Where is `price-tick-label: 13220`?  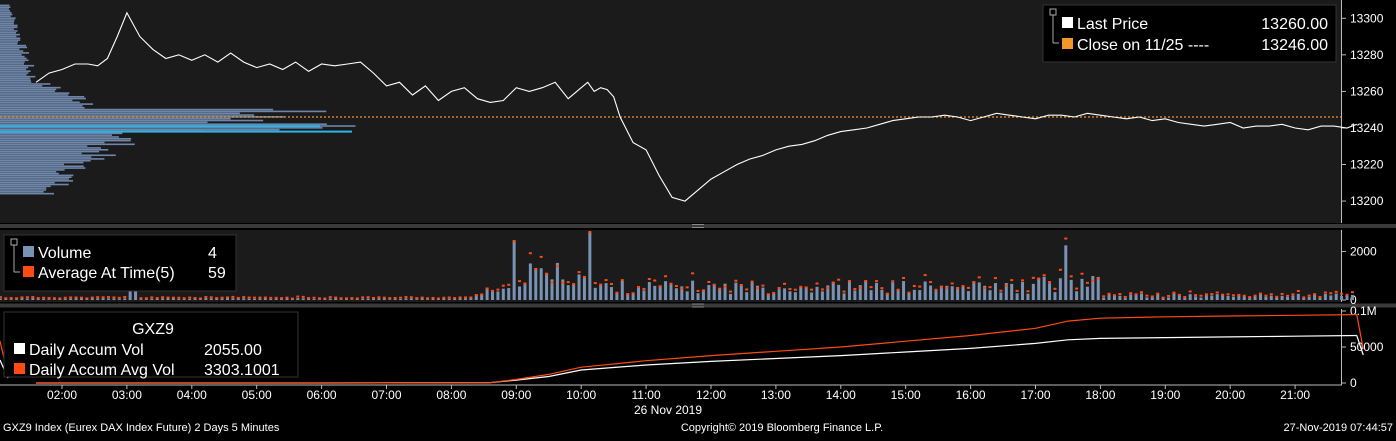 price-tick-label: 13220 is located at coordinates (1367, 165).